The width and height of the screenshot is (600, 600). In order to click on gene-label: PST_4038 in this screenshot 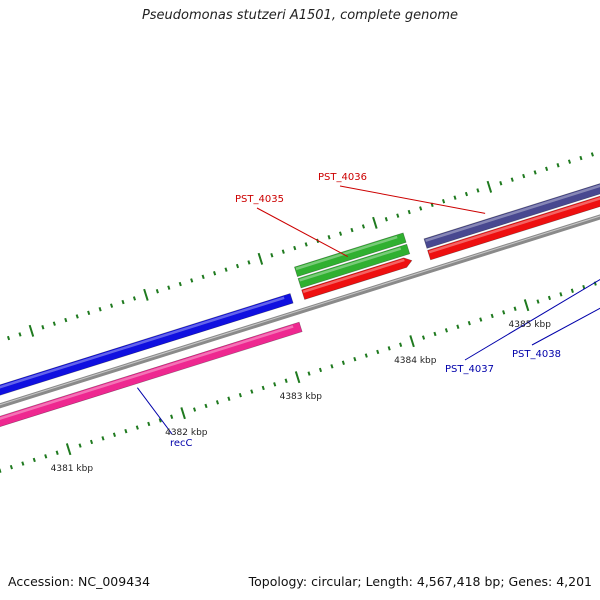, I will do `click(536, 354)`.